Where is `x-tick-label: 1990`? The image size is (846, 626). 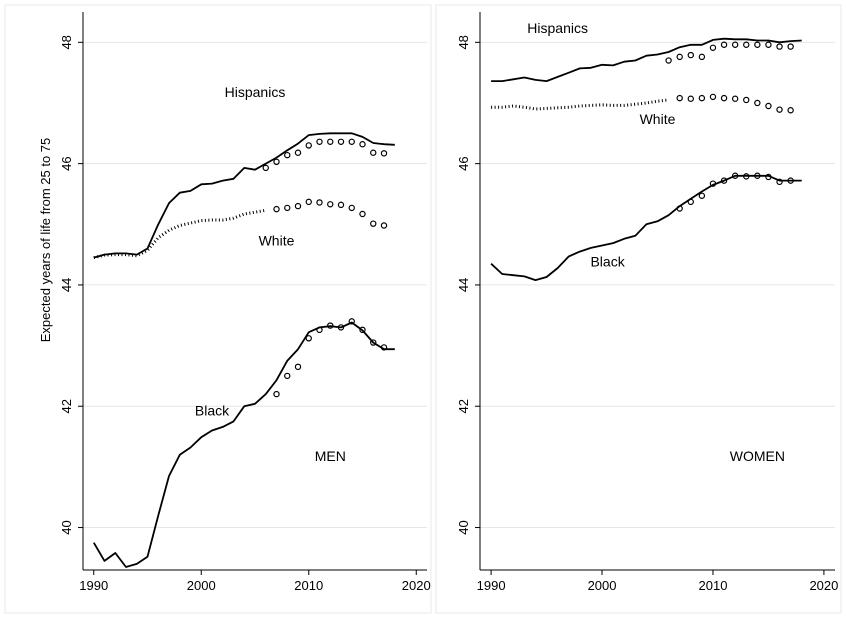
x-tick-label: 1990 is located at coordinates (93, 585).